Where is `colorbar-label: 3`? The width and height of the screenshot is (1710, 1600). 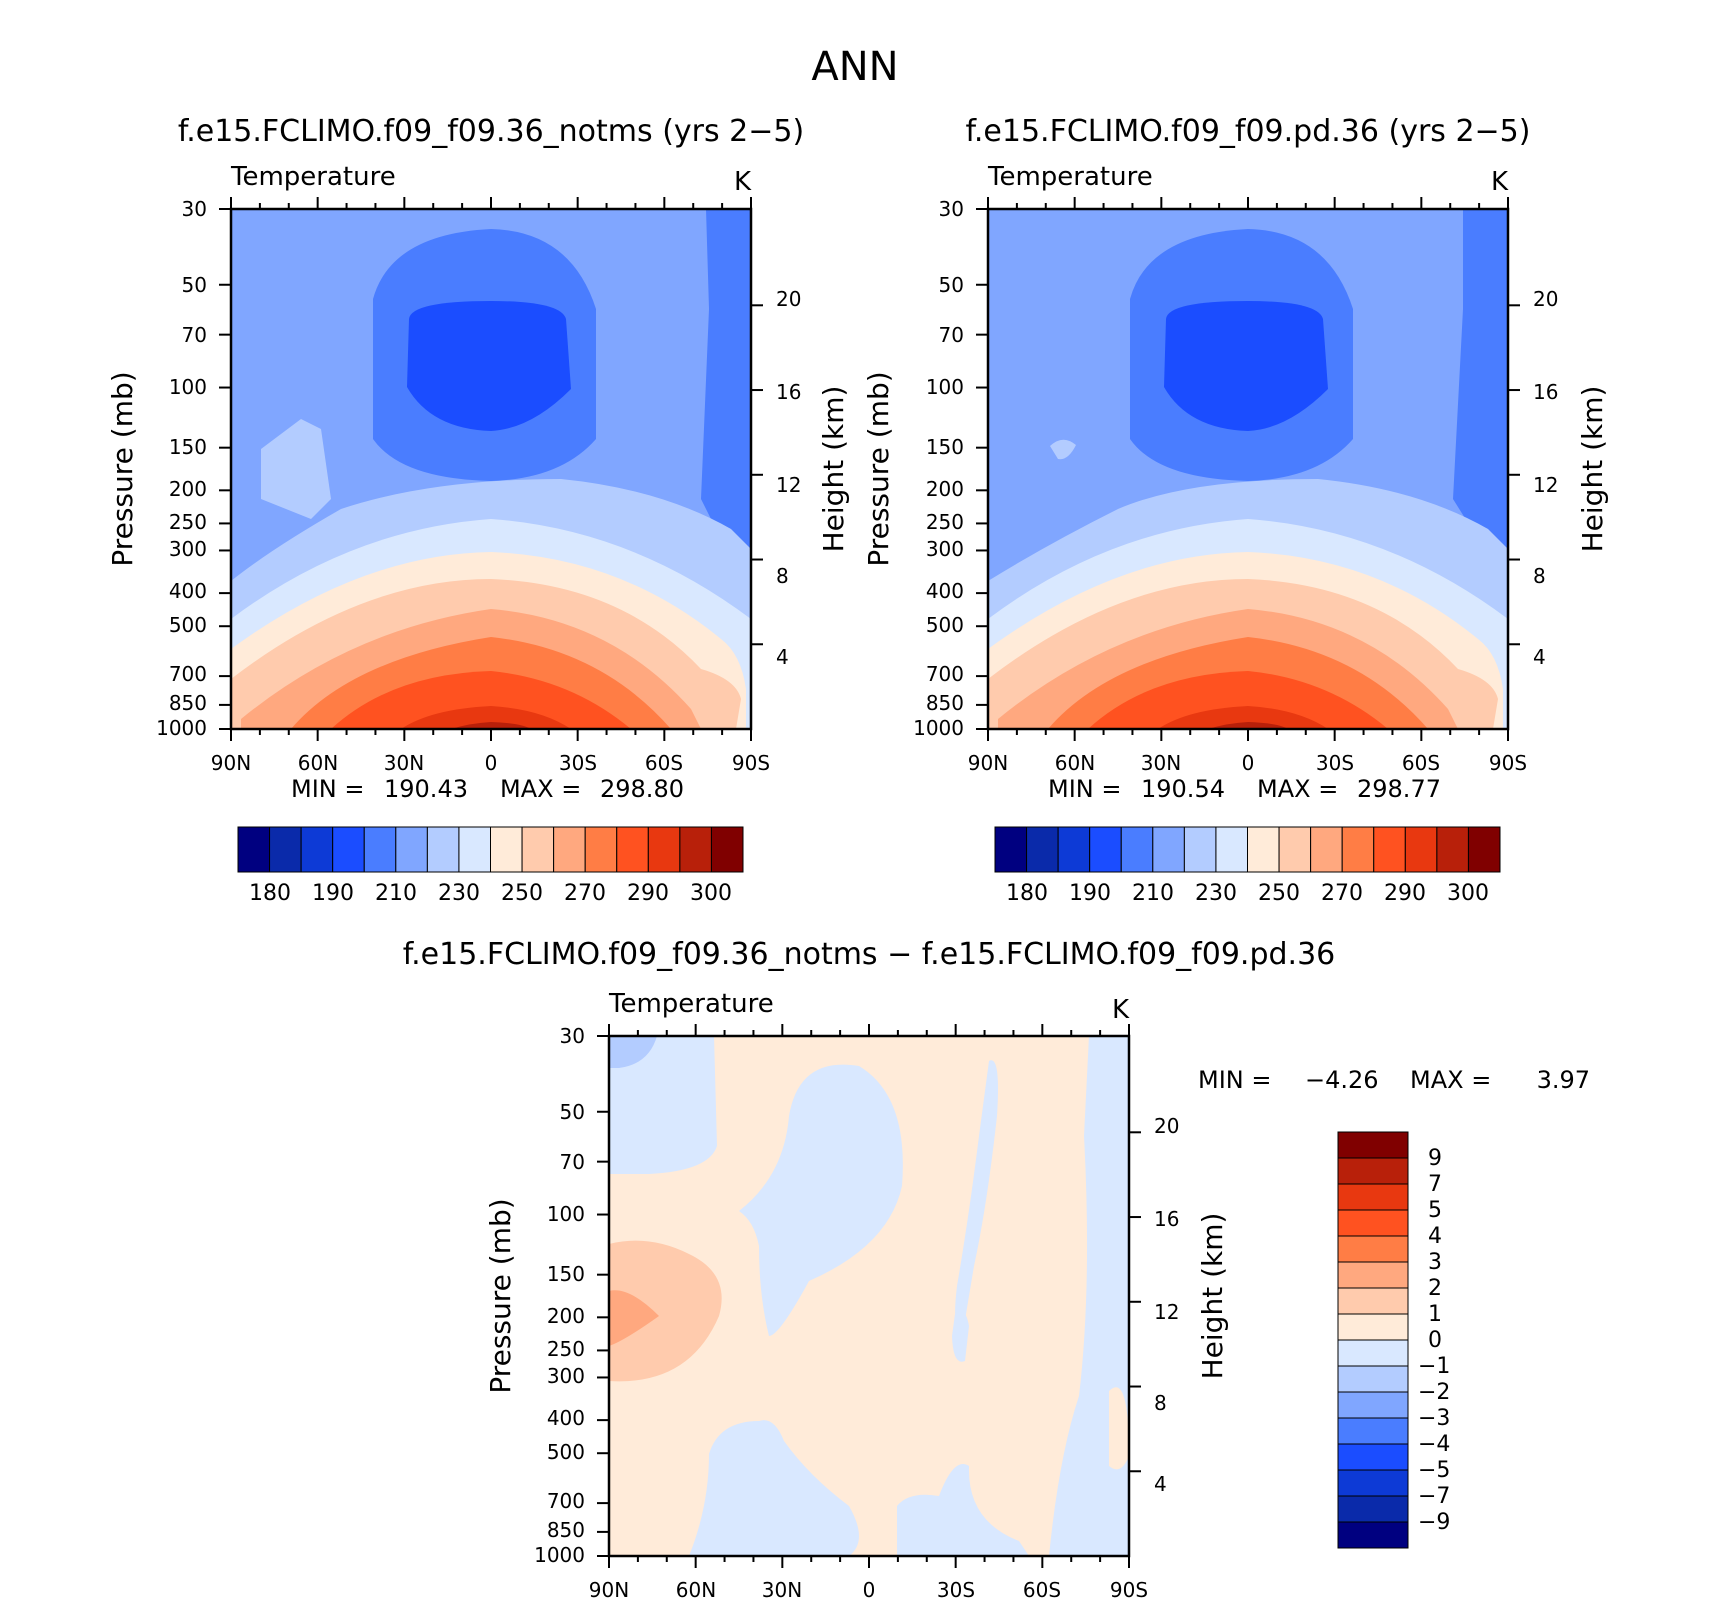
colorbar-label: 3 is located at coordinates (1435, 1262).